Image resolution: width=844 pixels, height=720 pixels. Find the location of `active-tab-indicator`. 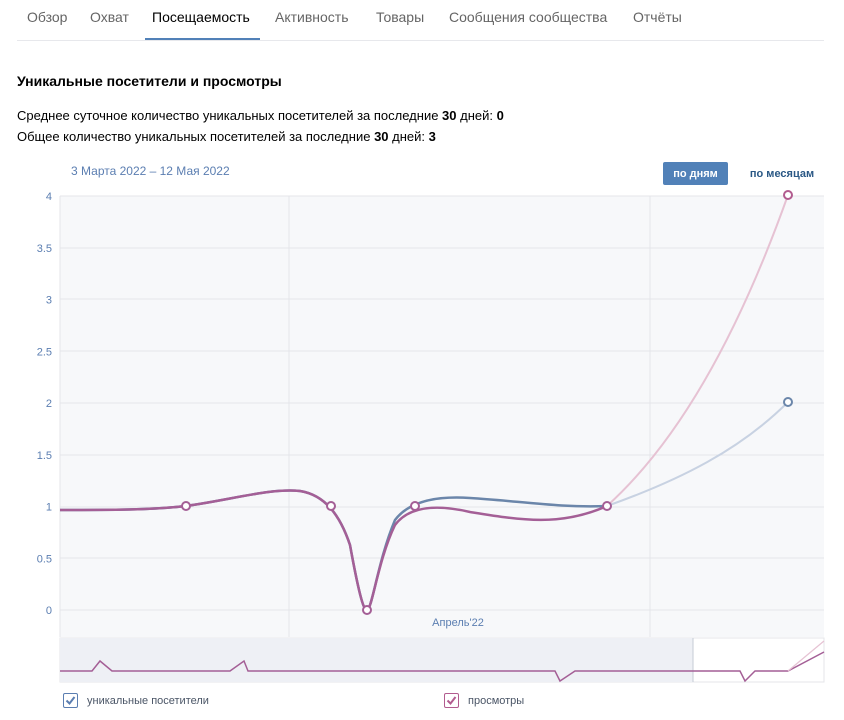

active-tab-indicator is located at coordinates (202, 39).